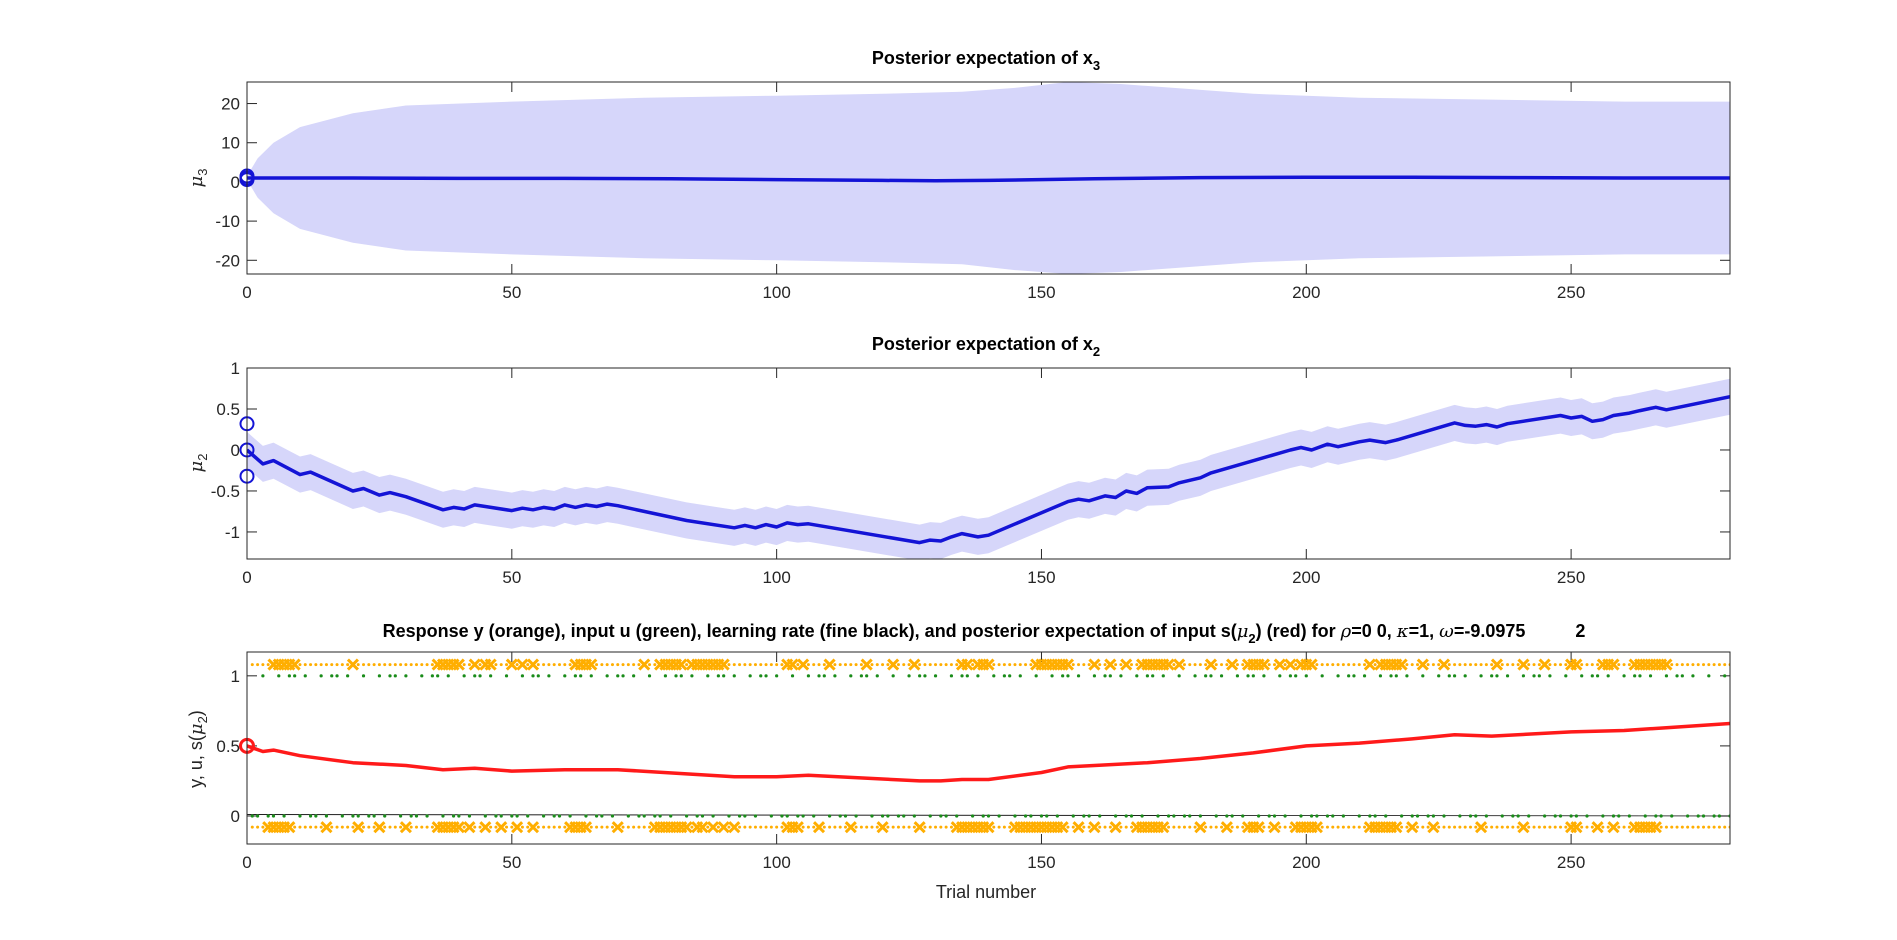 The width and height of the screenshot is (1897, 940). I want to click on response-x-tick-label: 50, so click(511, 862).